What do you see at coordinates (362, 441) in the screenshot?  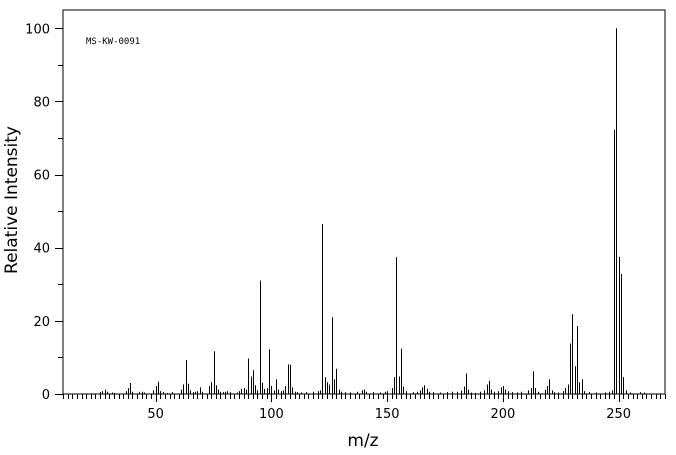 I see `x-axis-title: m/z` at bounding box center [362, 441].